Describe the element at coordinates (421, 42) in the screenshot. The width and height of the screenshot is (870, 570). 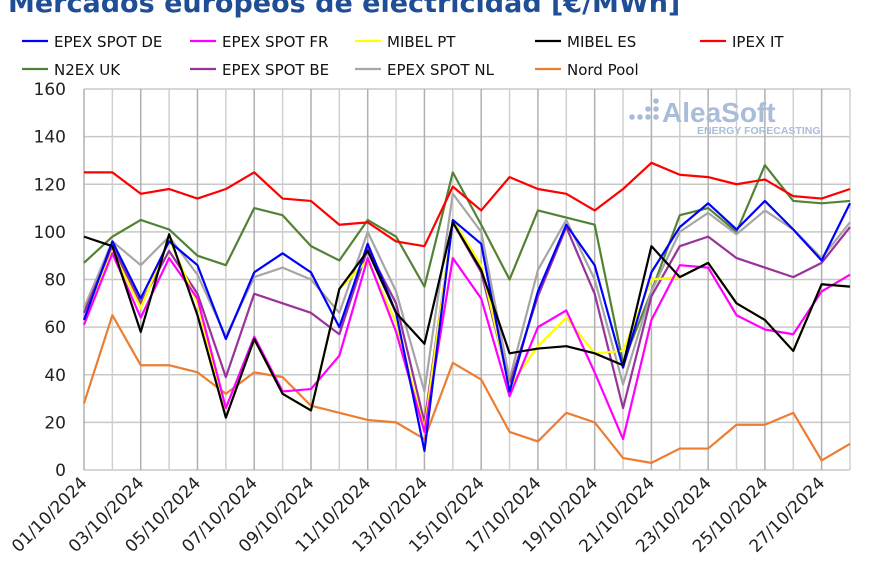
I see `legend-label: MIBEL PT` at that location.